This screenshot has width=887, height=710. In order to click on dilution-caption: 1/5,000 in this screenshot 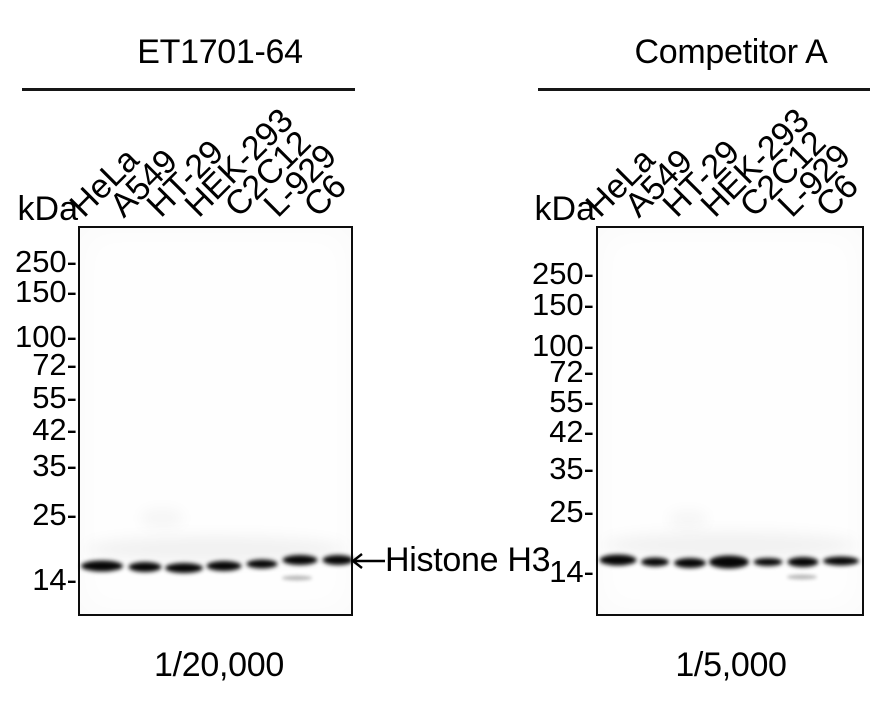, I will do `click(731, 665)`.